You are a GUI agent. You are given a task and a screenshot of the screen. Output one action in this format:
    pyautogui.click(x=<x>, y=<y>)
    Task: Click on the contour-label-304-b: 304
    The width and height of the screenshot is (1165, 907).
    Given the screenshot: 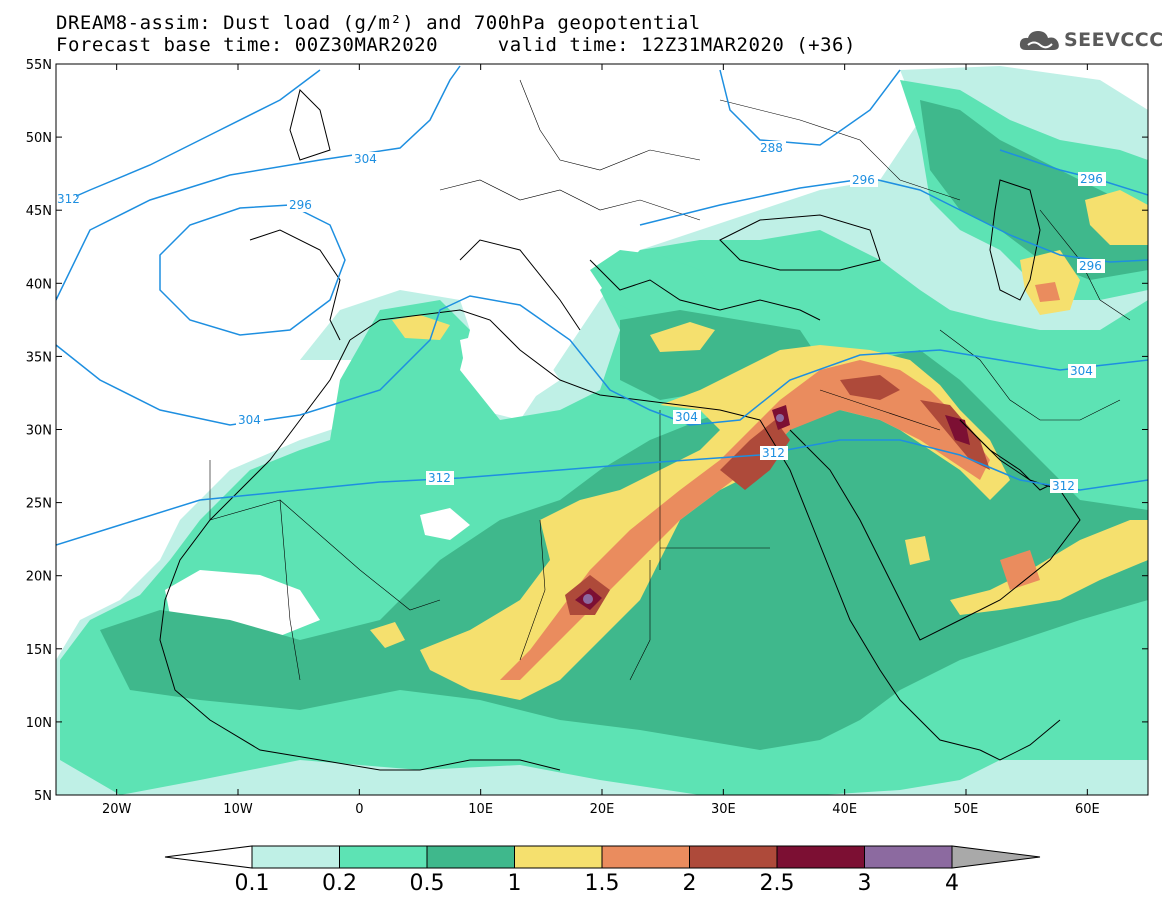 What is the action you would take?
    pyautogui.click(x=366, y=159)
    